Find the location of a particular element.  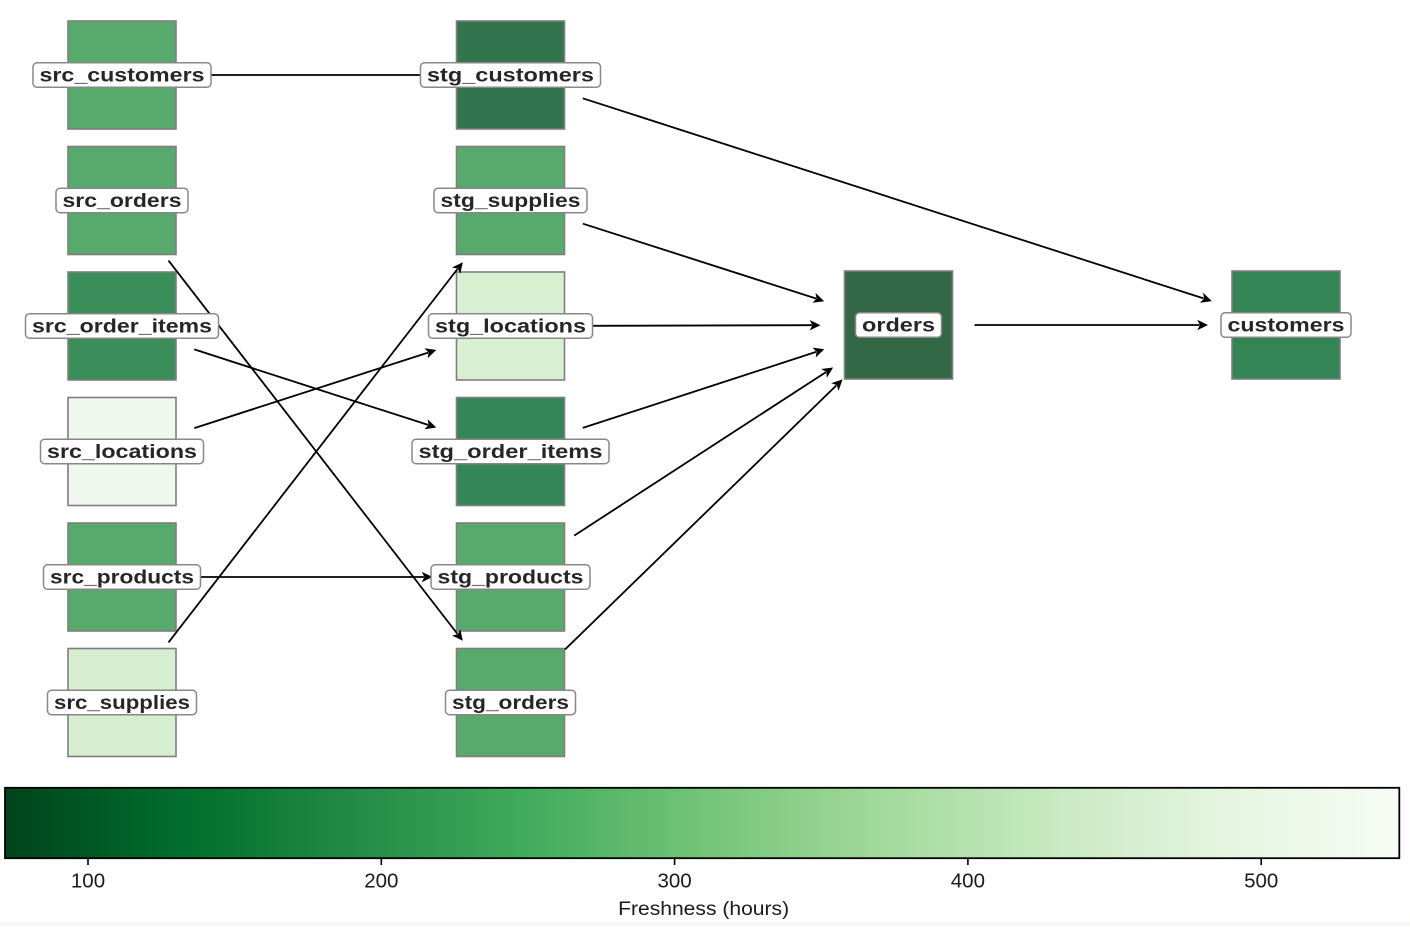

svg-text: src_customers is located at coordinates (122, 76).